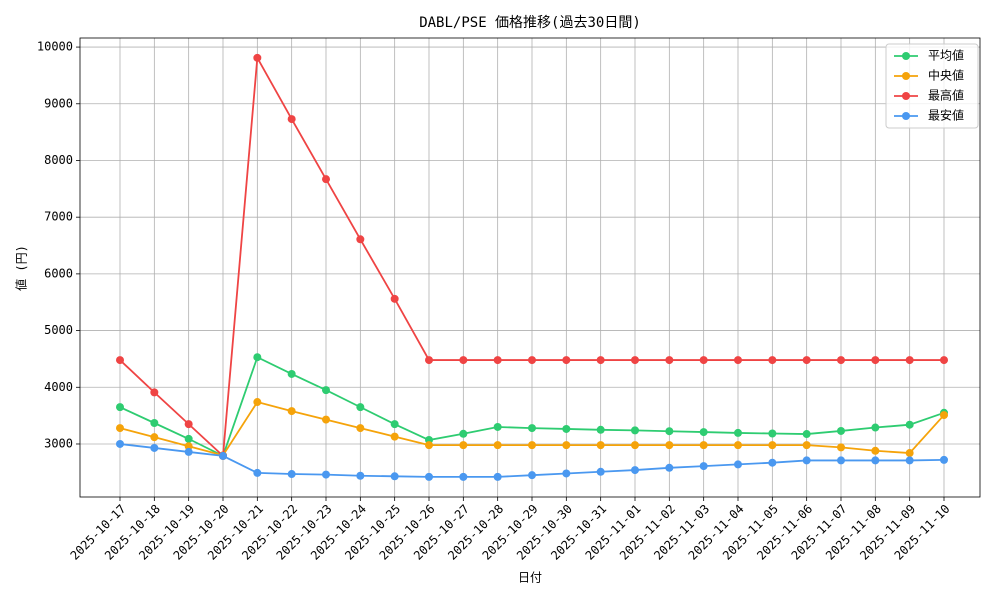 Image resolution: width=1000 pixels, height=600 pixels. What do you see at coordinates (946, 115) in the screenshot?
I see `legend-label: 最安値` at bounding box center [946, 115].